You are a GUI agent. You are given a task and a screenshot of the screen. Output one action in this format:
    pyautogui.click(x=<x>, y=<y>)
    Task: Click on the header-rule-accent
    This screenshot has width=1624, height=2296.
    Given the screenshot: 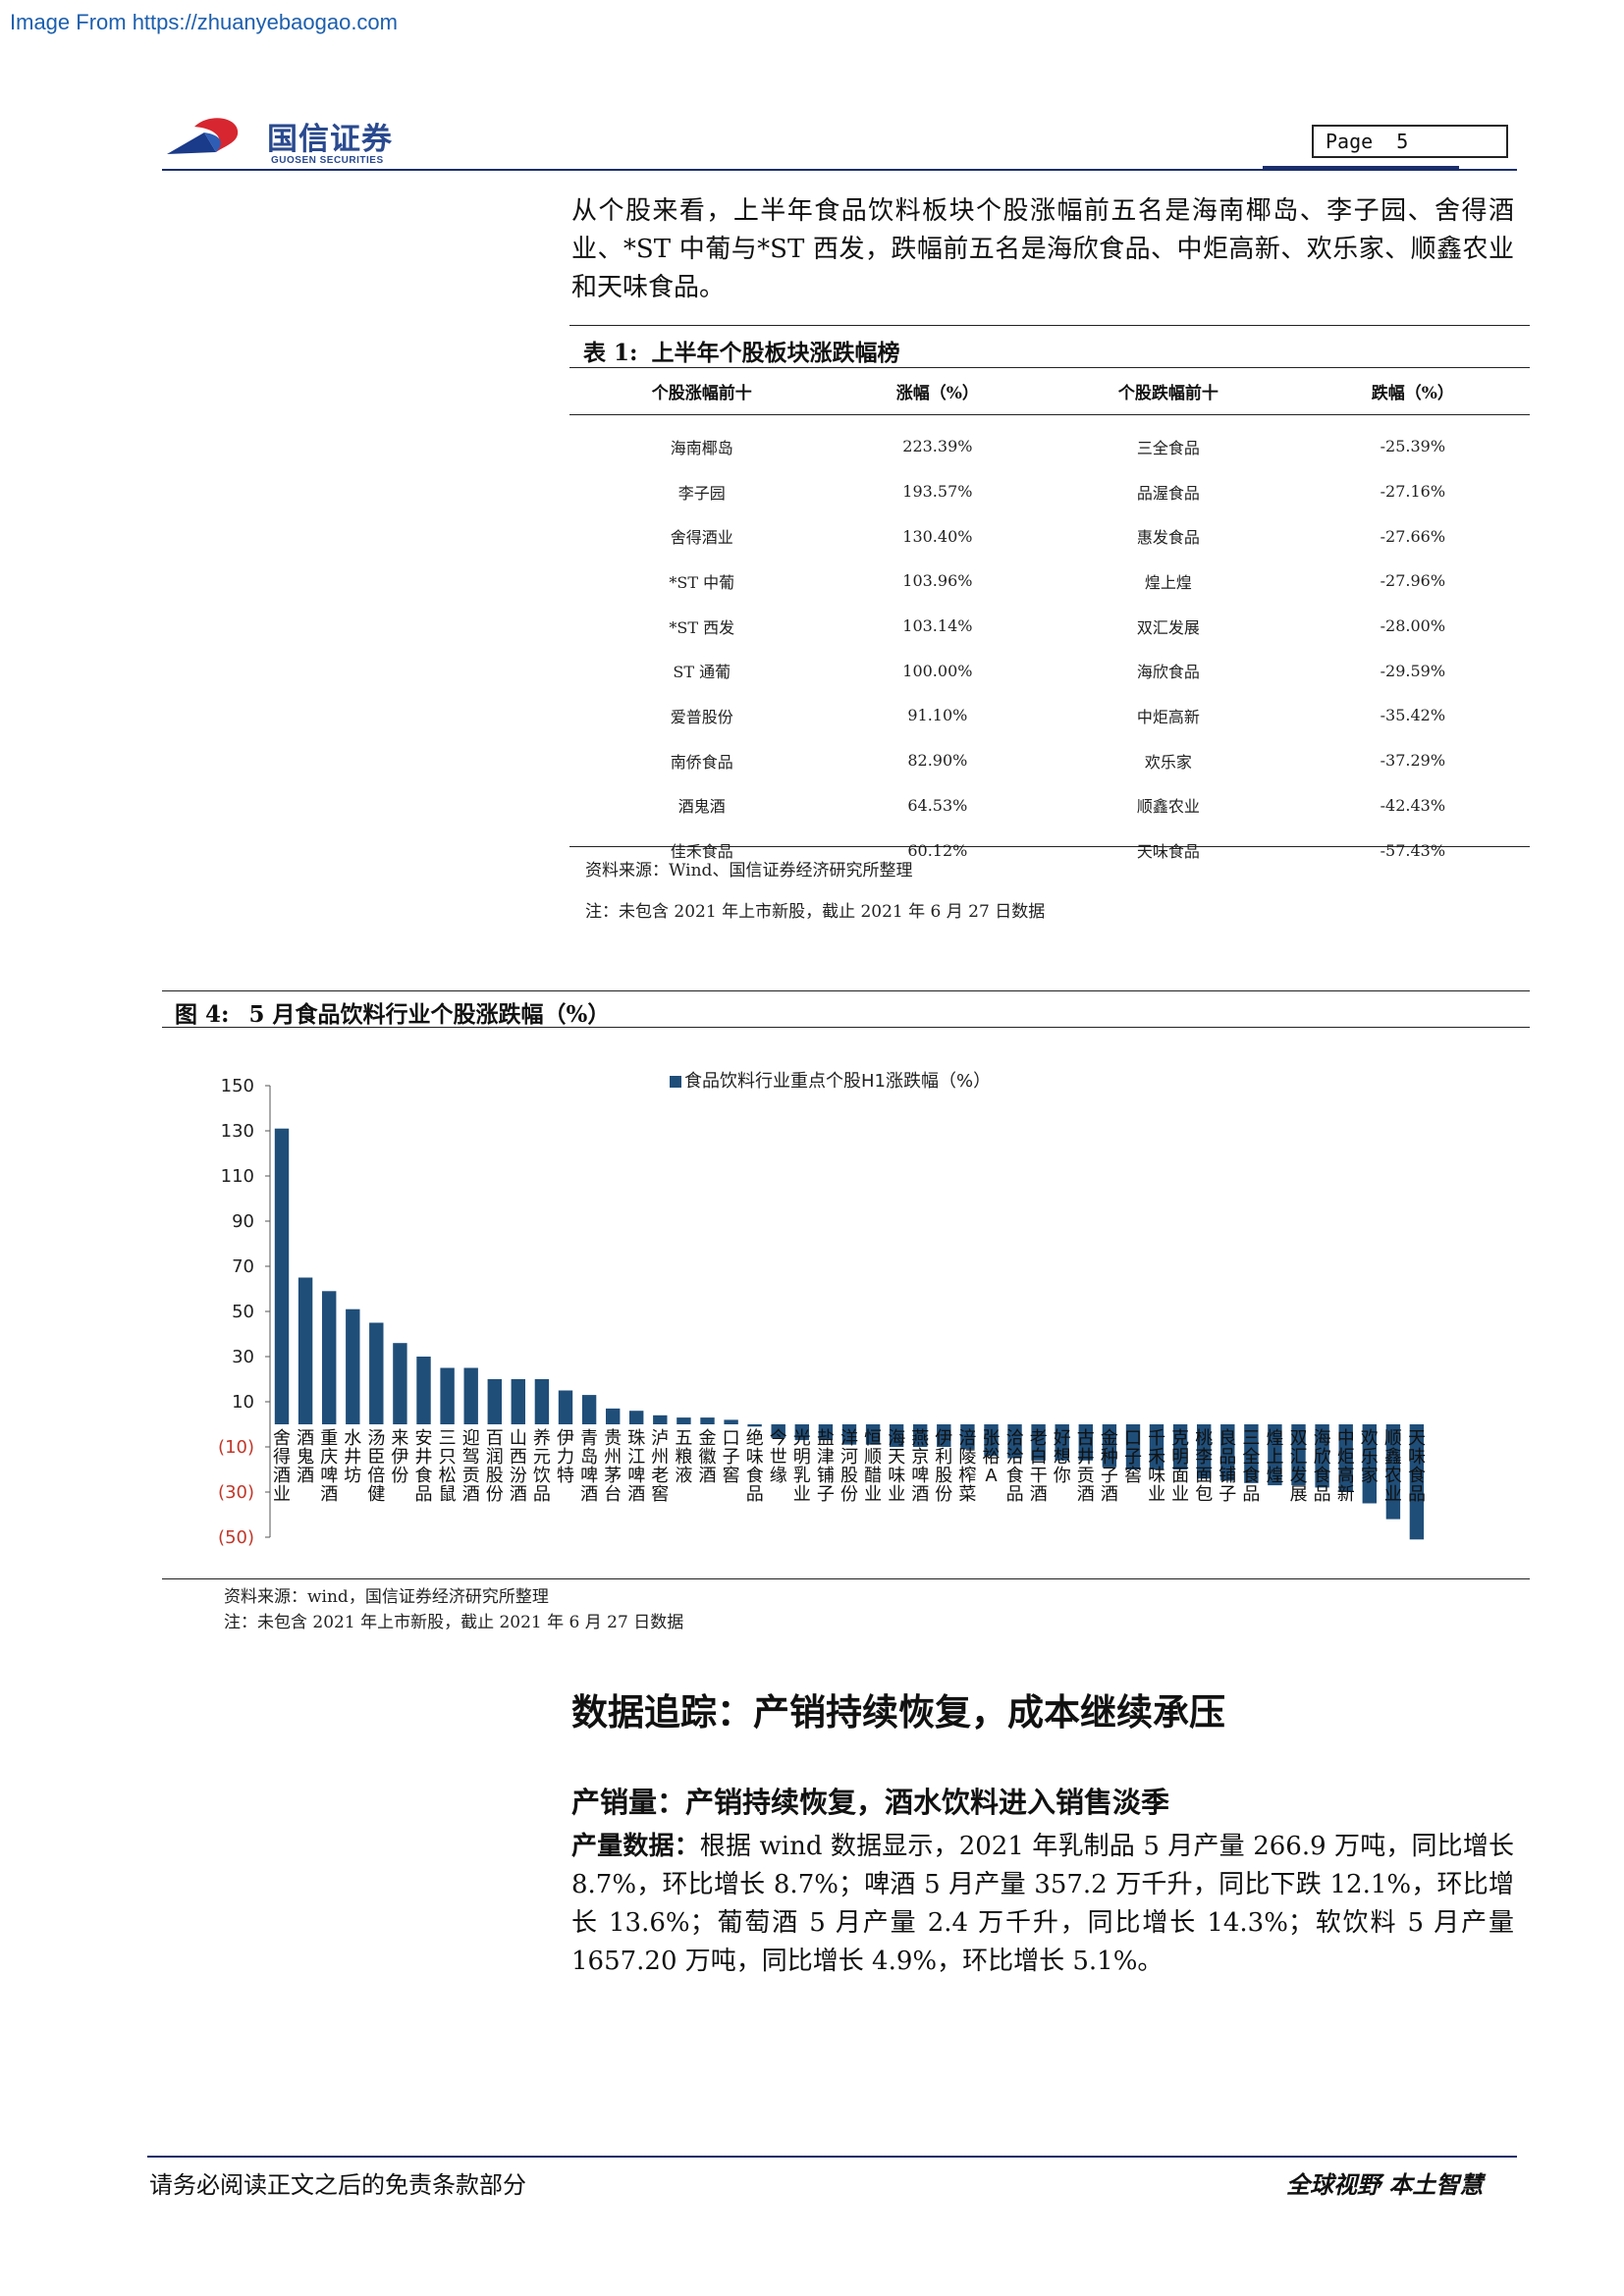 What is the action you would take?
    pyautogui.click(x=1361, y=168)
    